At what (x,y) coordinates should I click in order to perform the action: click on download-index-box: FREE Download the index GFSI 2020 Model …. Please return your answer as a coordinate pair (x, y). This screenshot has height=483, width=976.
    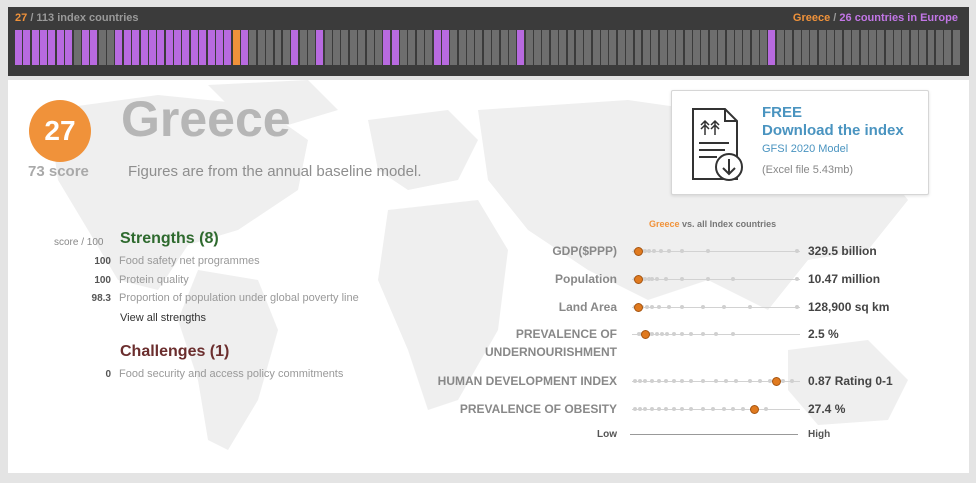
    Looking at the image, I should click on (800, 142).